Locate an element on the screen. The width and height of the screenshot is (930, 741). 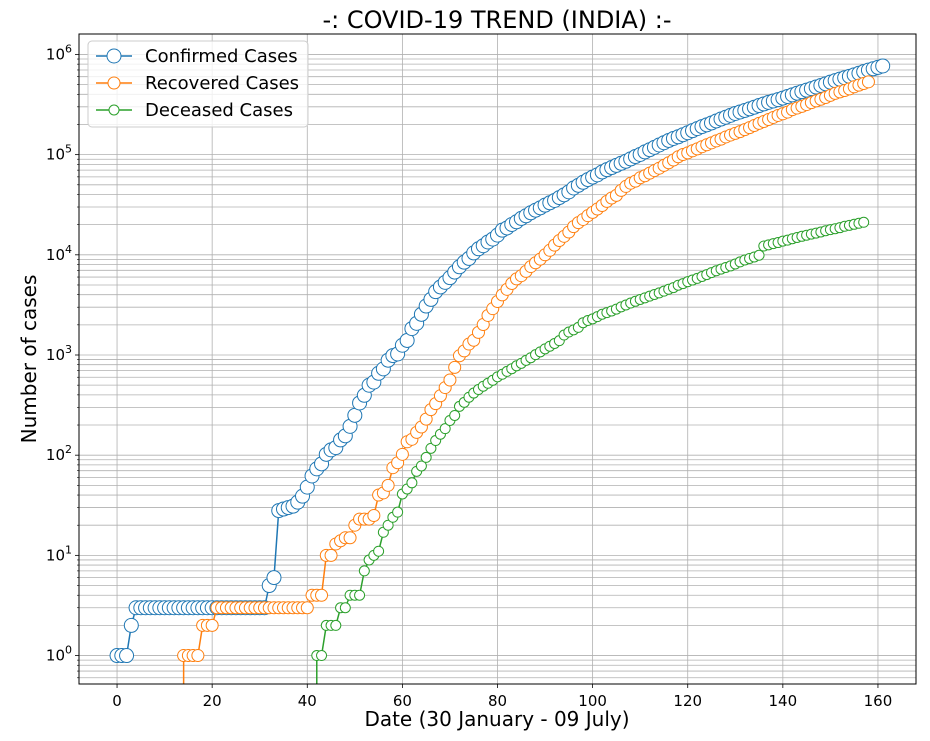
x-tick-label: 20 is located at coordinates (212, 701).